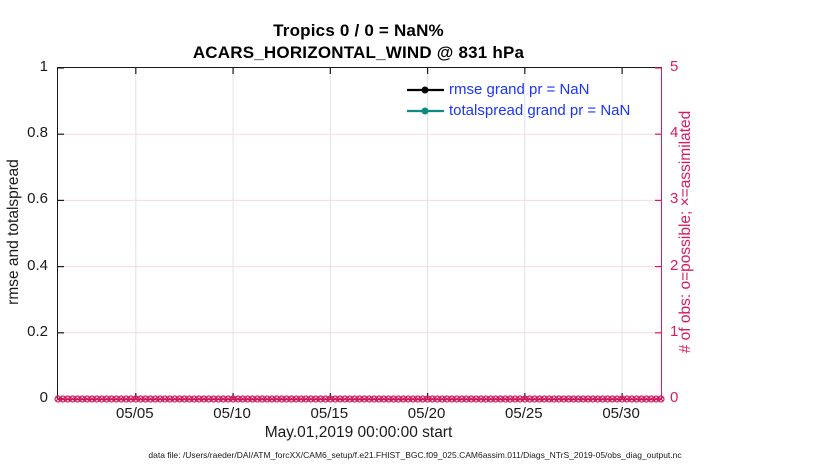 The width and height of the screenshot is (830, 470). Describe the element at coordinates (13, 232) in the screenshot. I see `y-axis-label-left: rmse and totalspread` at that location.